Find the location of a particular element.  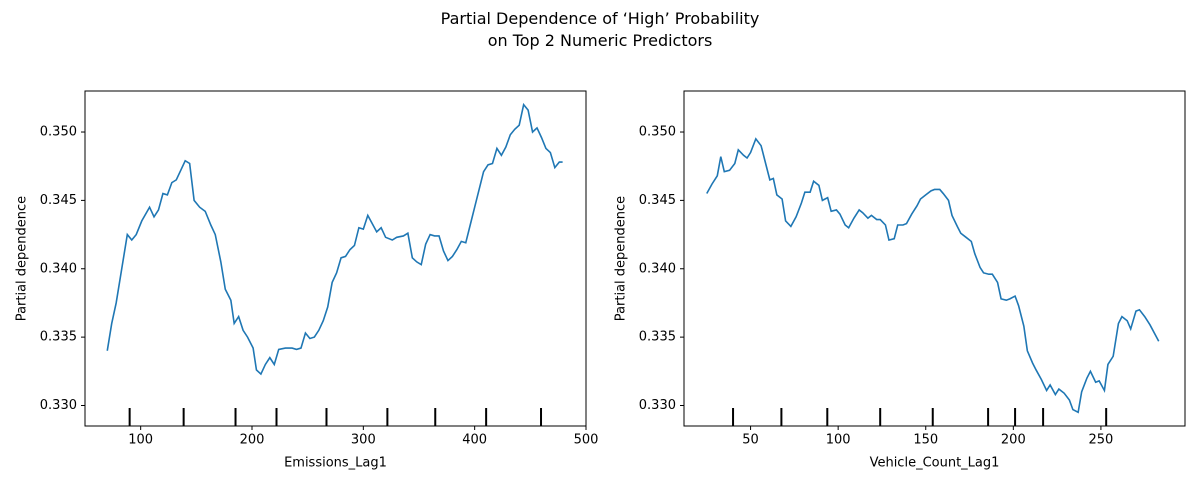

x-tick-label: 300 is located at coordinates (363, 440).